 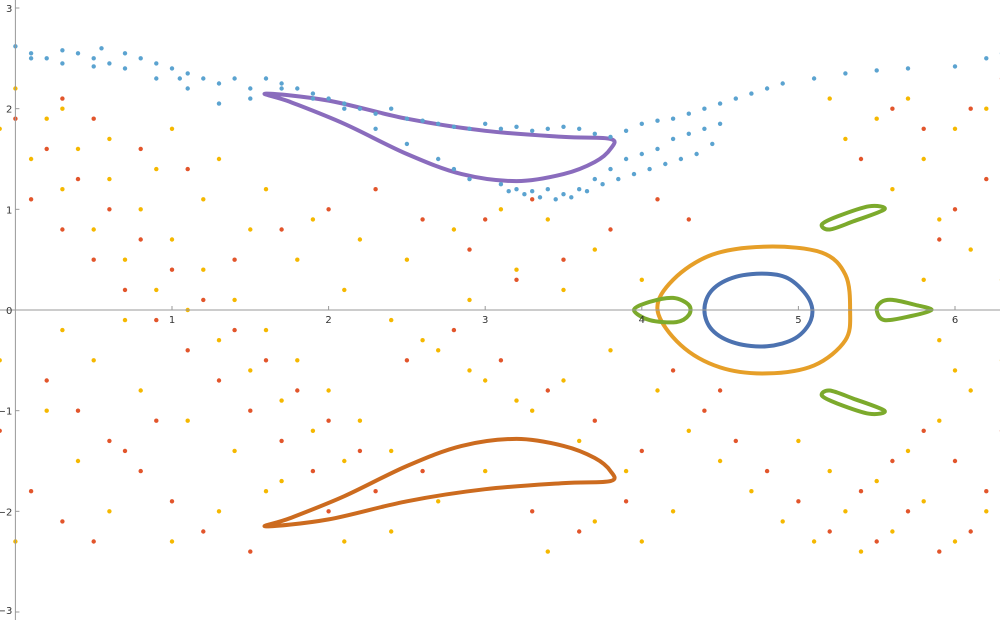 I want to click on x-tick-label-5: 5, so click(x=798, y=320).